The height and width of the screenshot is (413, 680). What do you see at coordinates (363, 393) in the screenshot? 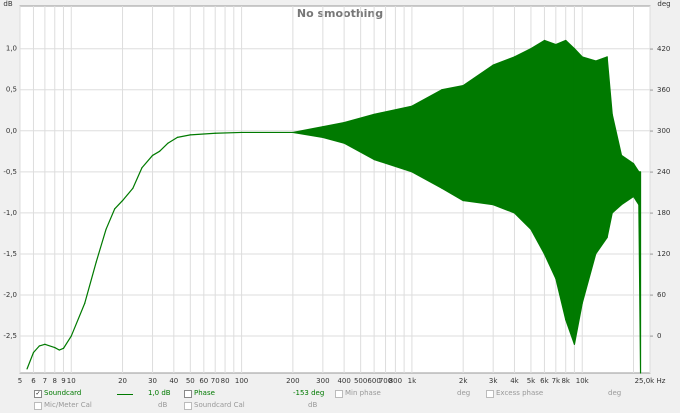
I see `min-phase: Min phase` at bounding box center [363, 393].